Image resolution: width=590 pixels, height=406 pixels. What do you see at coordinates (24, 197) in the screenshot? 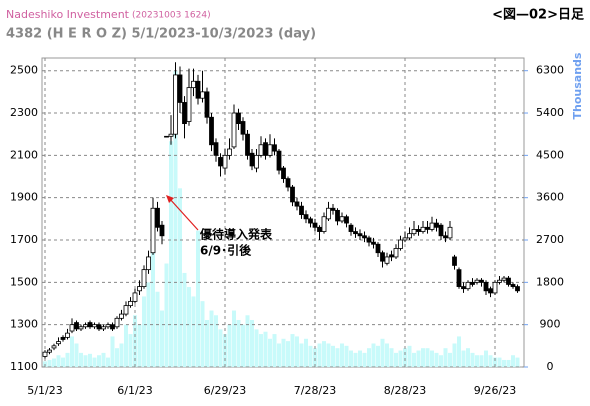
I see `y-tick-label: 1900` at bounding box center [24, 197].